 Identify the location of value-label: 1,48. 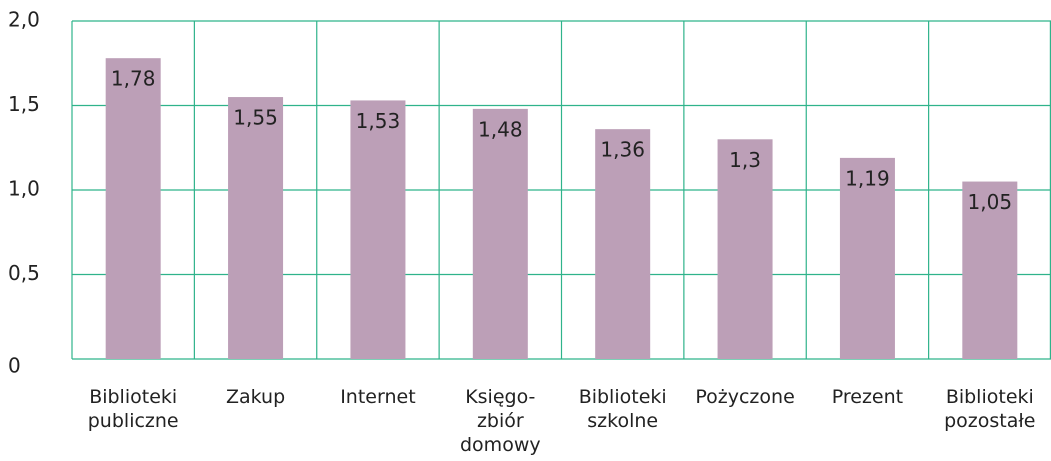
(500, 129).